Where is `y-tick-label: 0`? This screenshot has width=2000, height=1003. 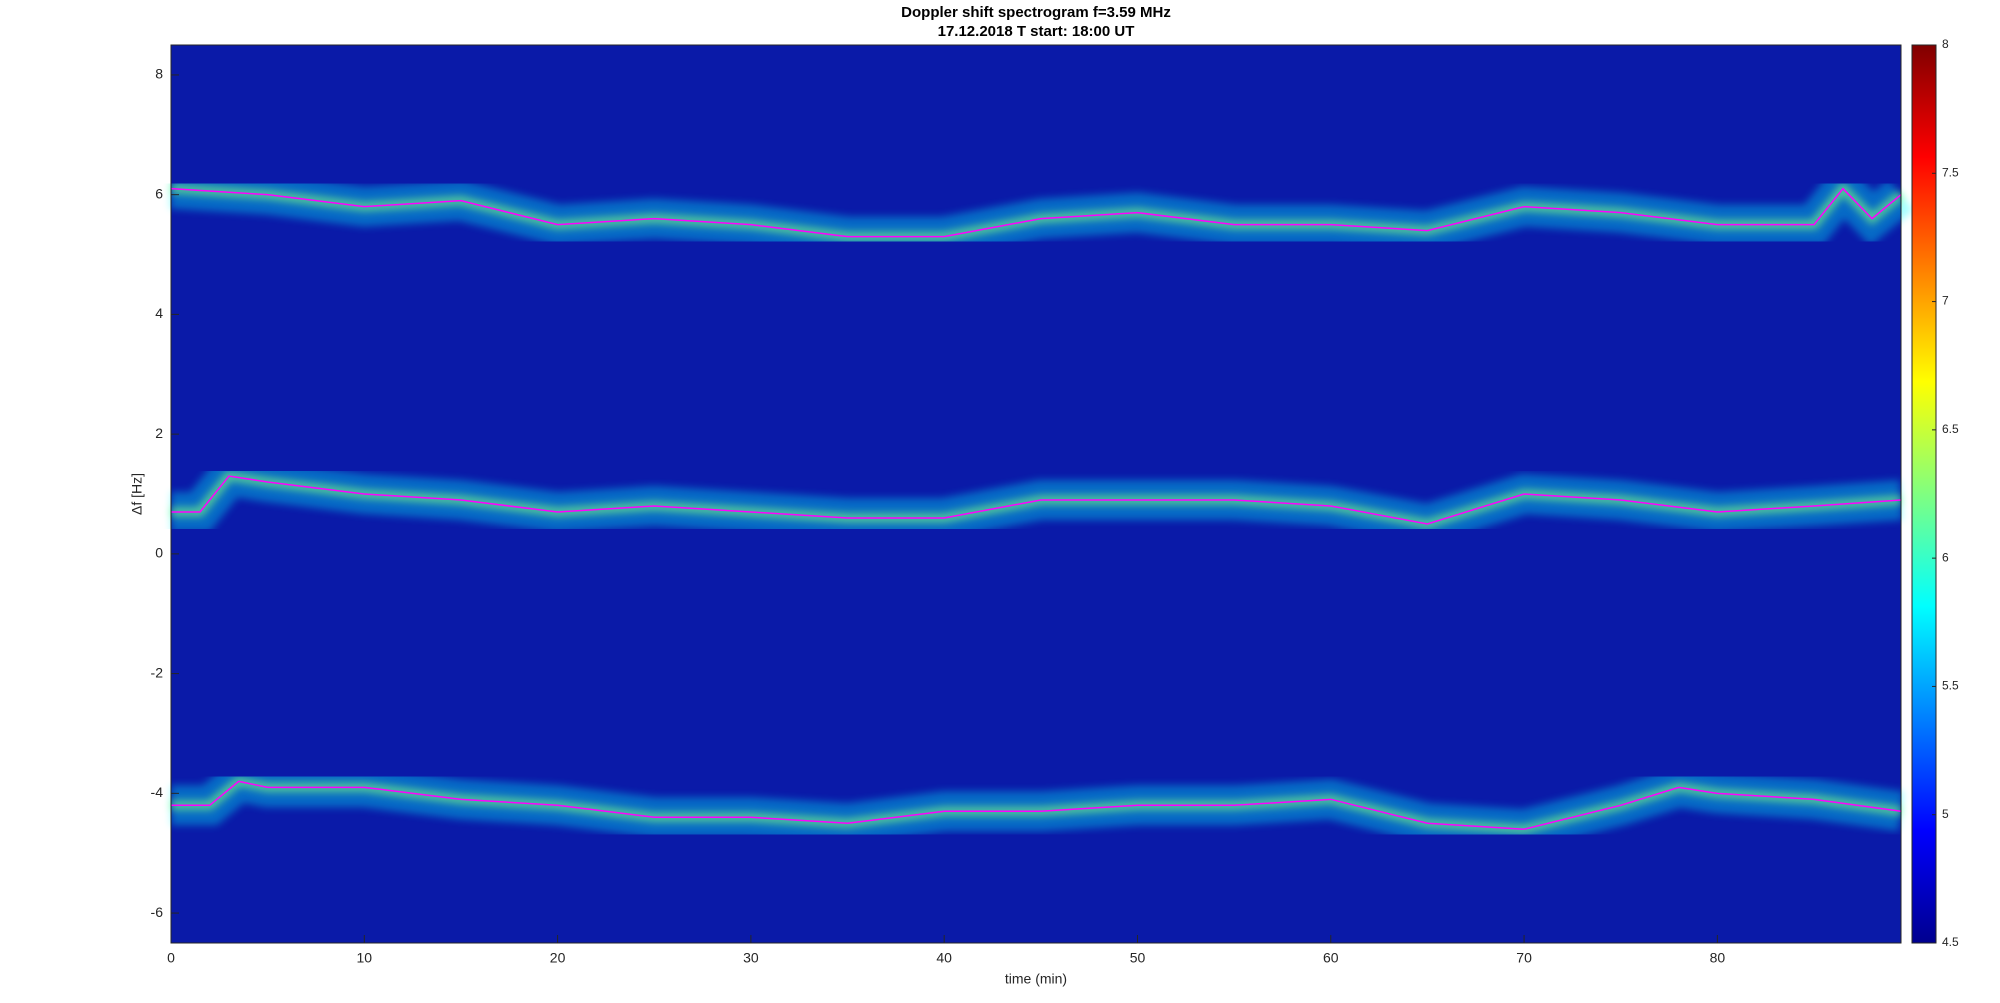
y-tick-label: 0 is located at coordinates (159, 553).